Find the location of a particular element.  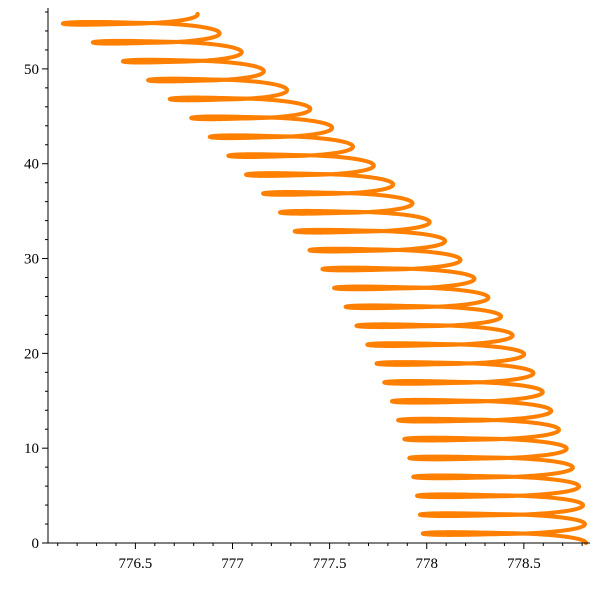

y-tick-label: 0 is located at coordinates (36, 544).